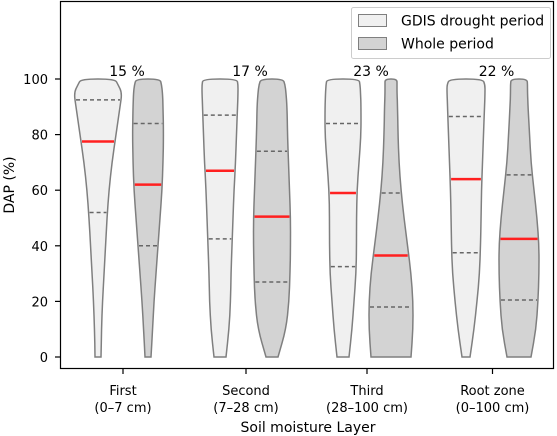  Describe the element at coordinates (497, 72) in the screenshot. I see `percent-label-root-zone: 22 %` at that location.